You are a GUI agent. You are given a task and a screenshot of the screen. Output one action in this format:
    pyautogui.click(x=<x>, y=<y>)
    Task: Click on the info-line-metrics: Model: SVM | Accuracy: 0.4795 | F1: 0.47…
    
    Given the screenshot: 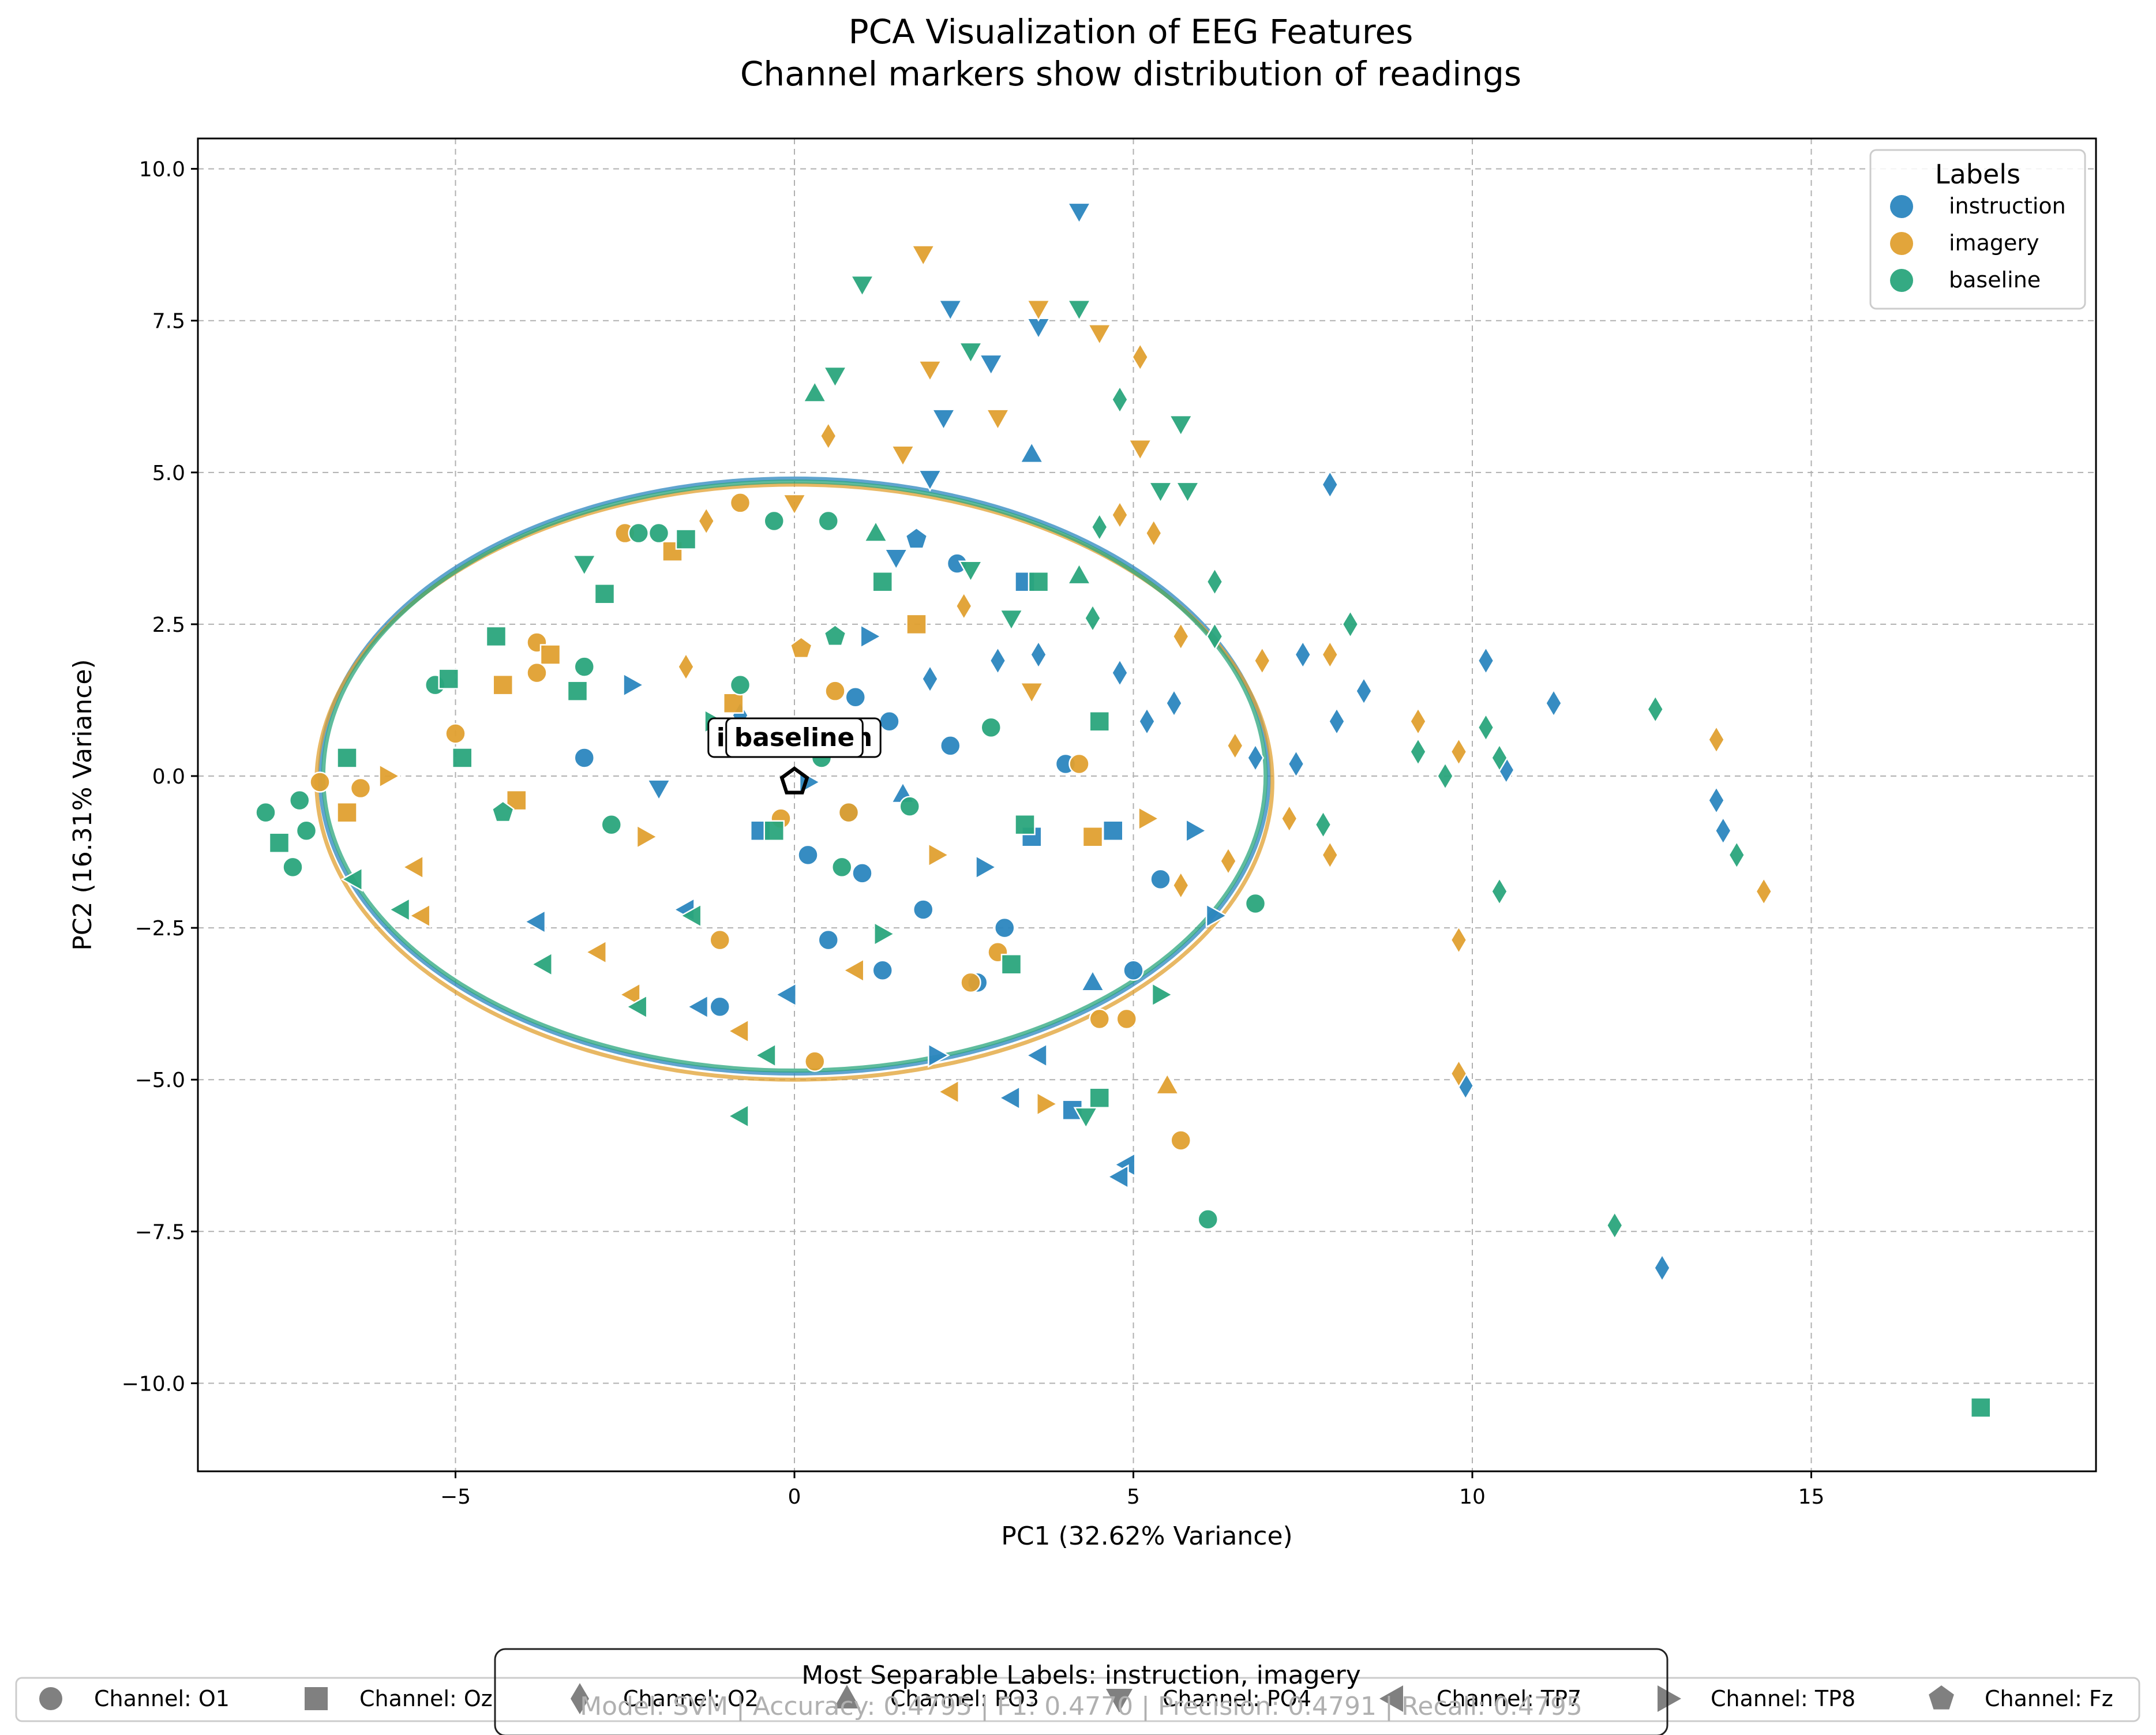 What is the action you would take?
    pyautogui.click(x=1082, y=1707)
    